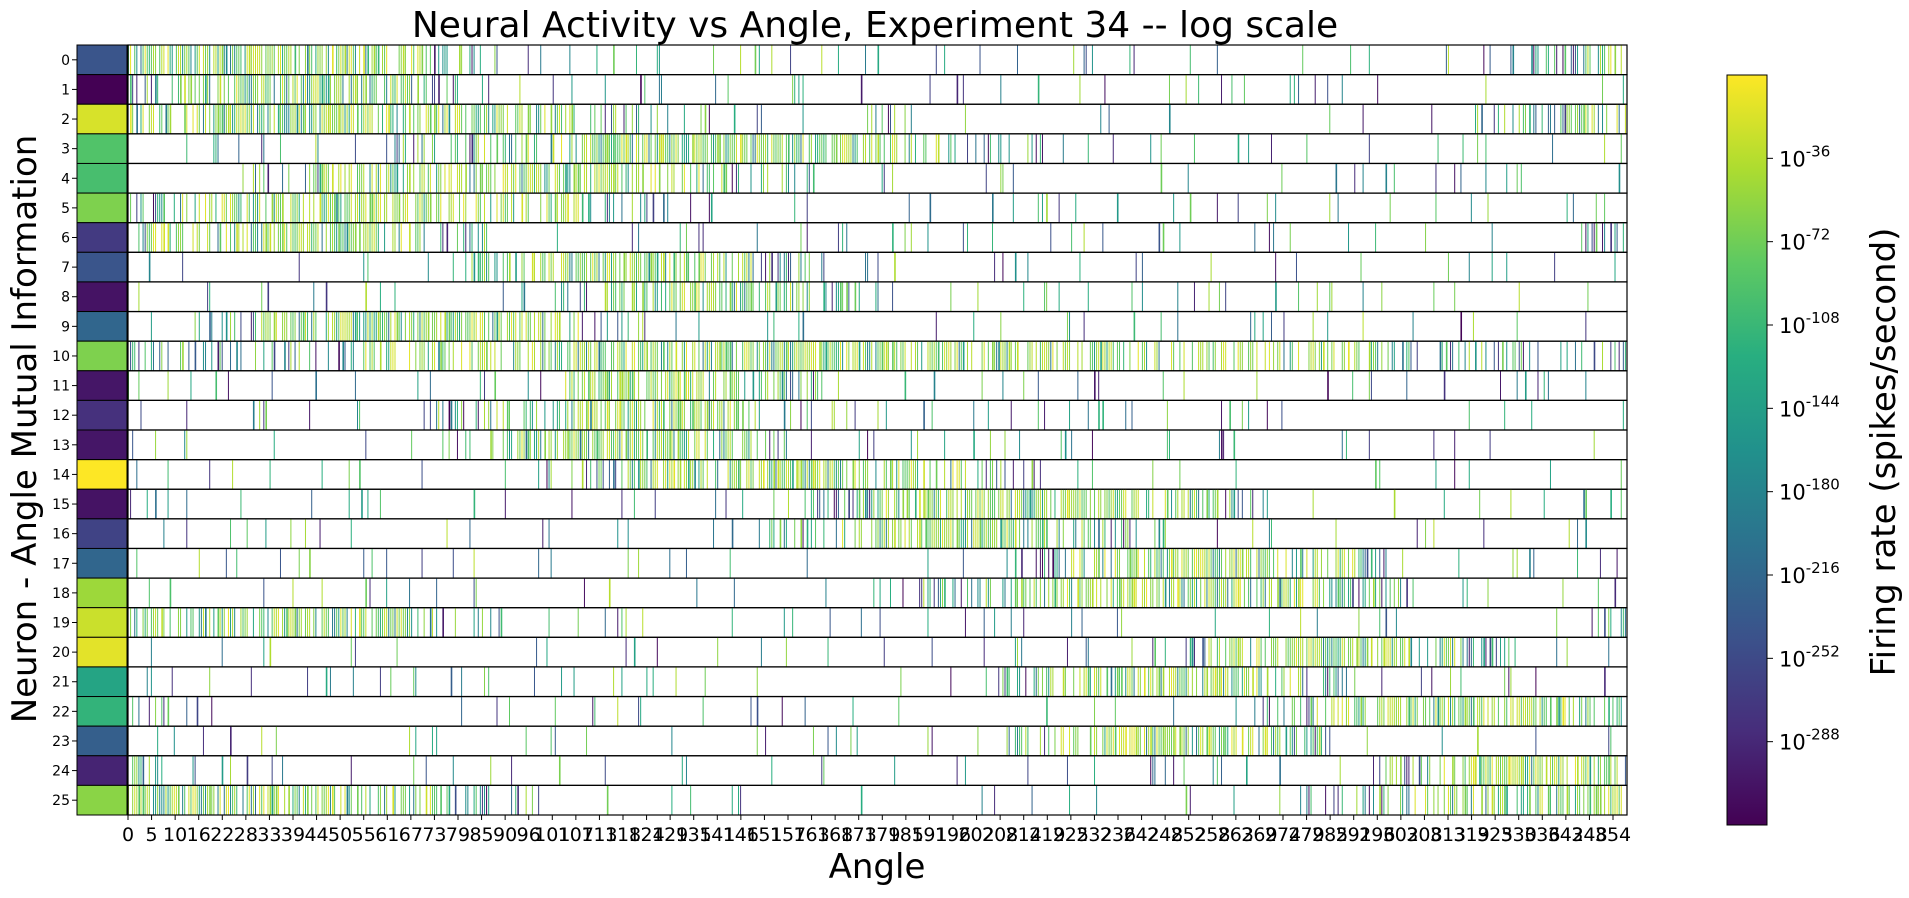 The height and width of the screenshot is (898, 1909). Describe the element at coordinates (1236, 835) in the screenshot. I see `angle-tick-label: 263` at that location.